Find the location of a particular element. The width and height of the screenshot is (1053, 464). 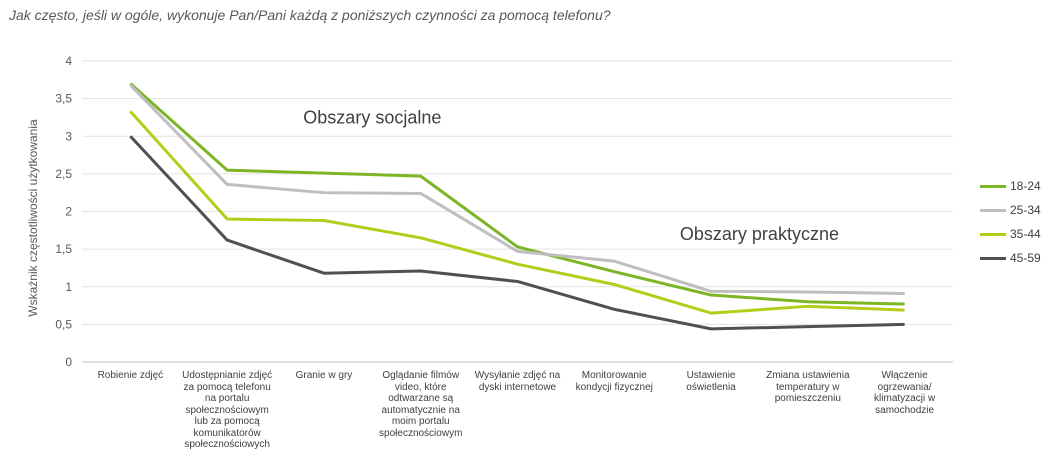

x-tick-label: Wysyłanie zdjęć na dyski internetowe is located at coordinates (517, 381).